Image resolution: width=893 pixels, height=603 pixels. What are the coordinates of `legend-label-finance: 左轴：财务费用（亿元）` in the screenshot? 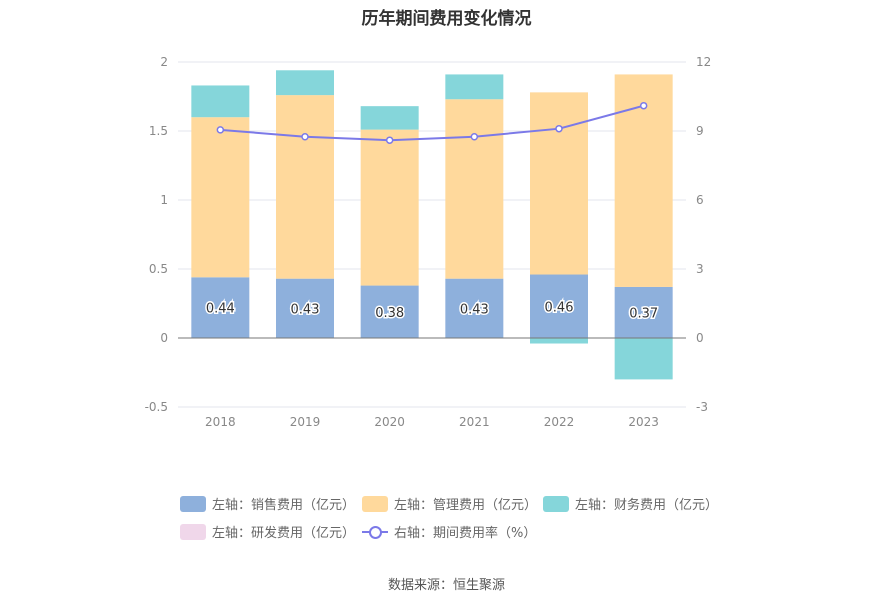 It's located at (647, 505).